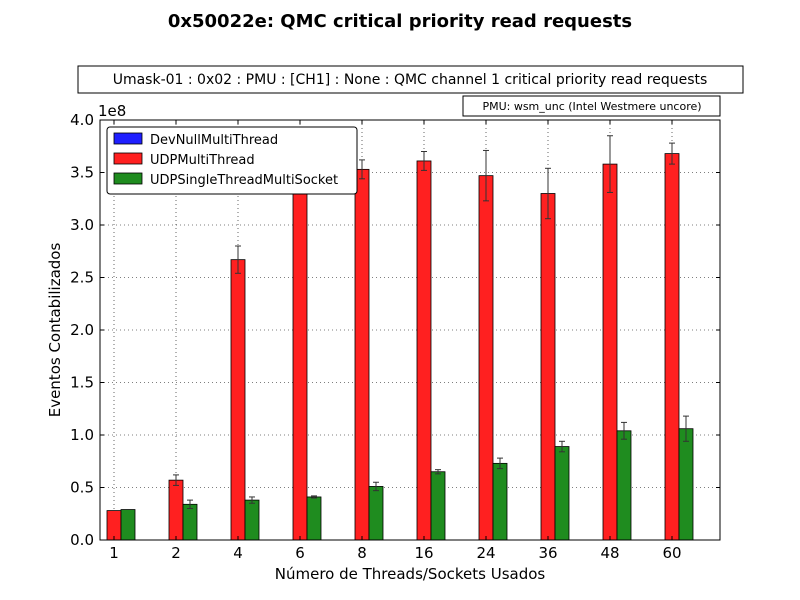 The height and width of the screenshot is (600, 800). I want to click on y-tick-label: 2.5, so click(82, 278).